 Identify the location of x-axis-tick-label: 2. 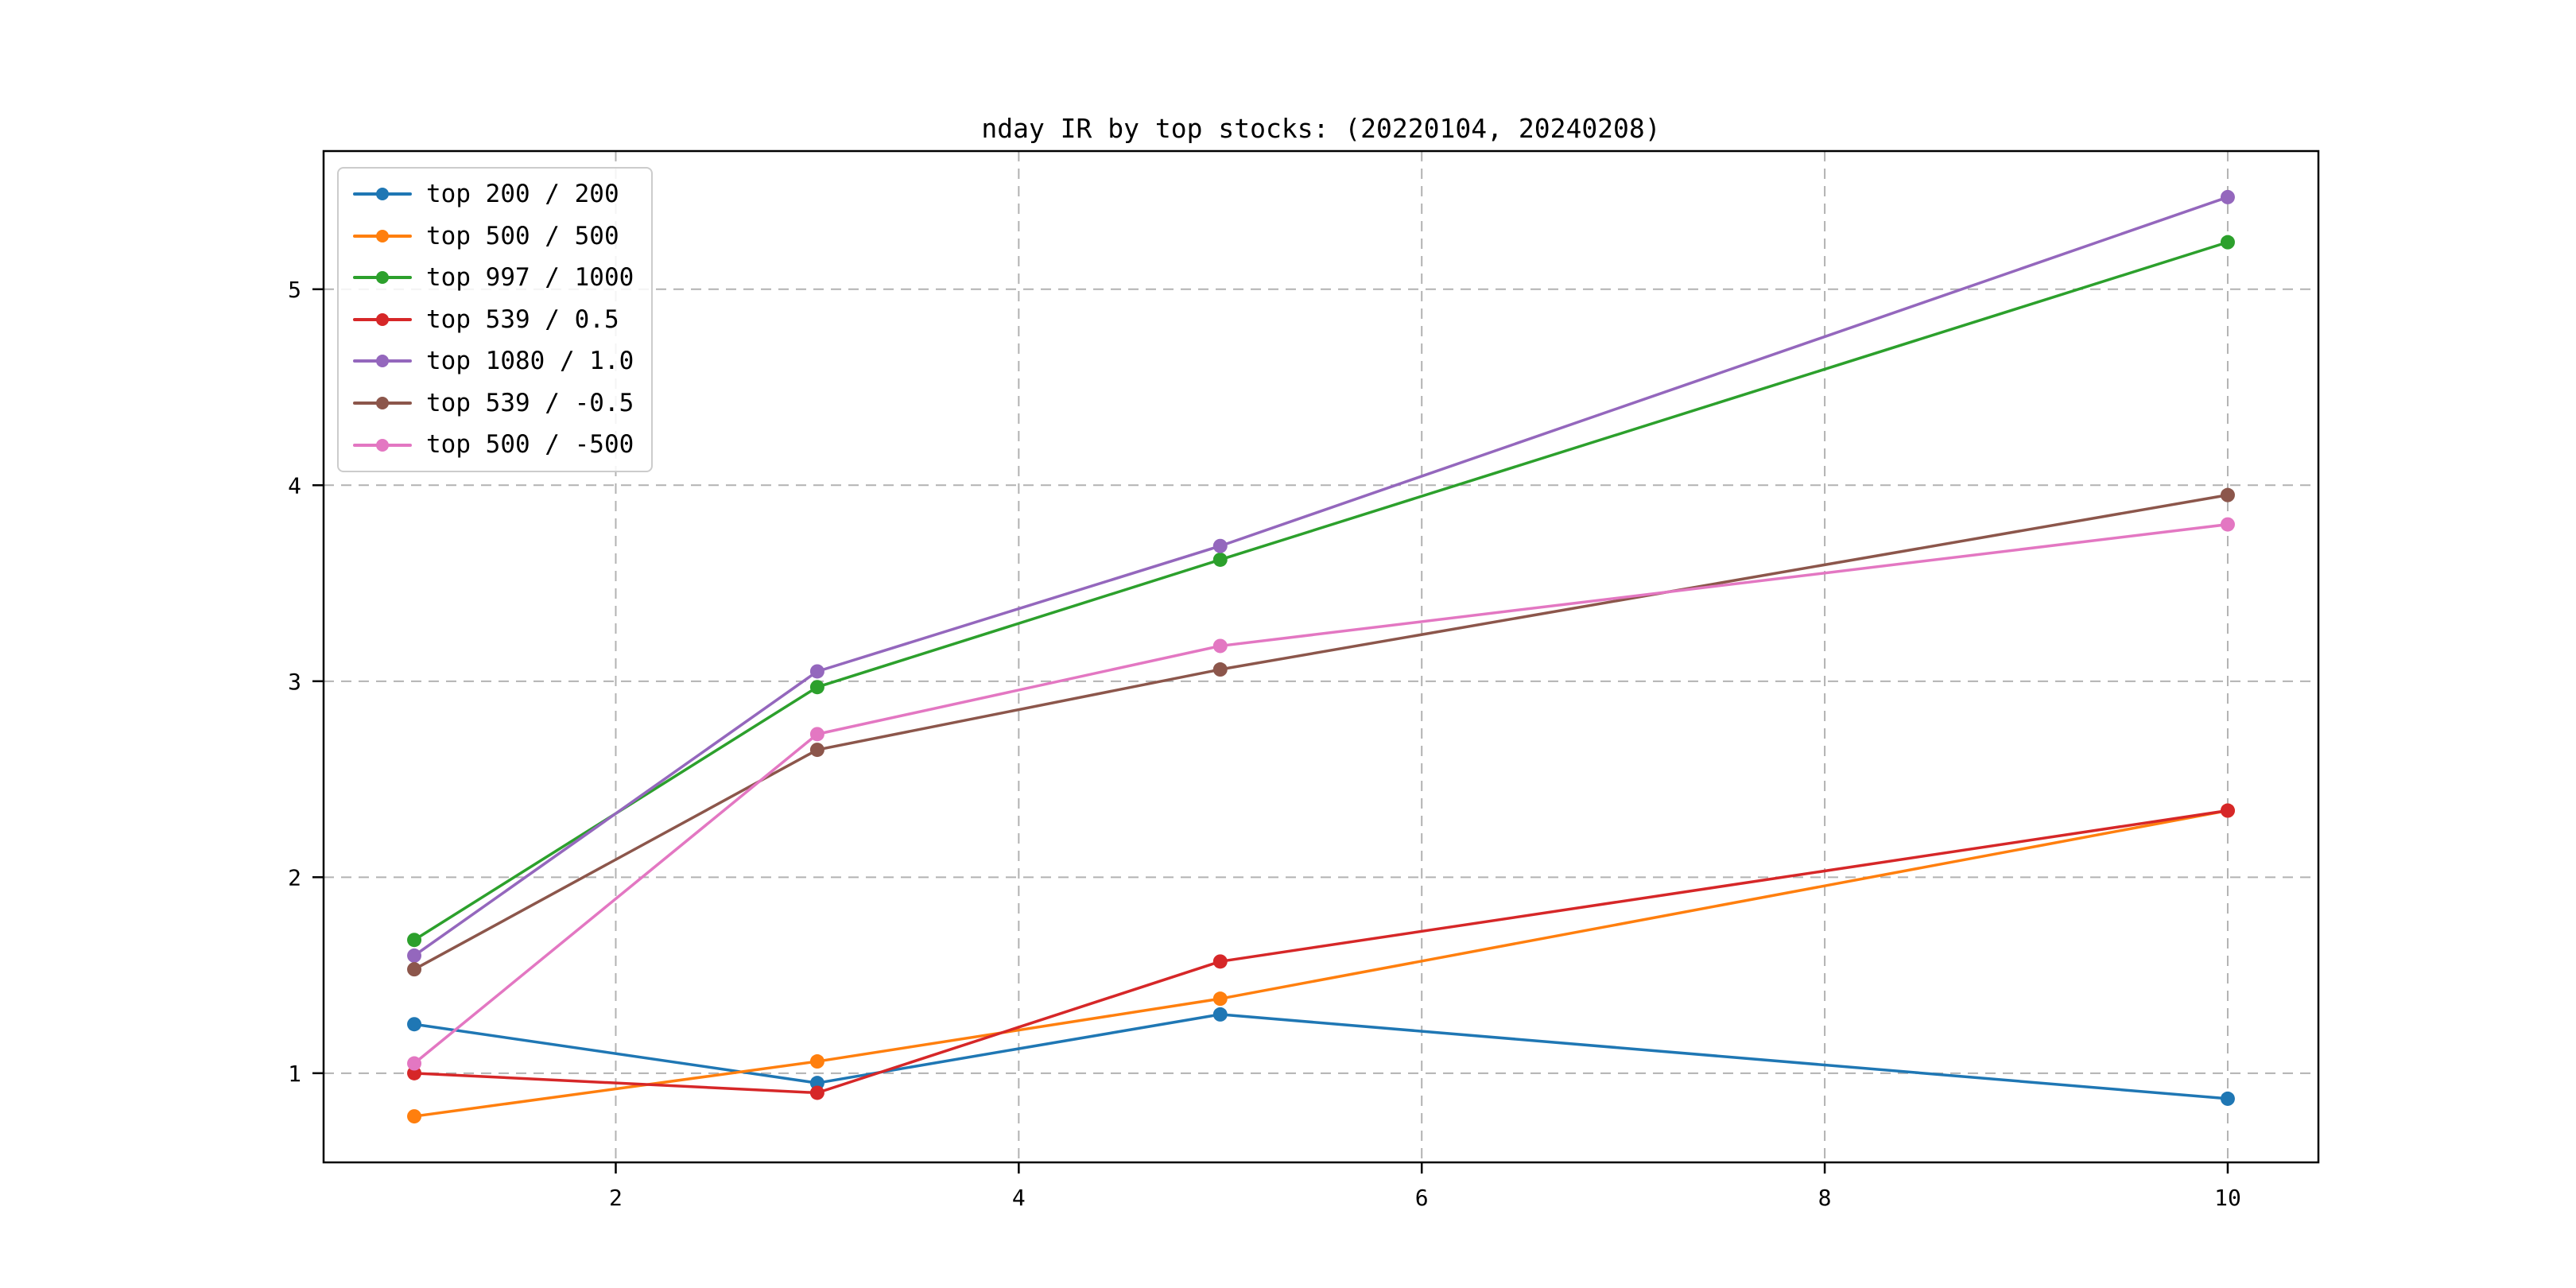
(616, 1198).